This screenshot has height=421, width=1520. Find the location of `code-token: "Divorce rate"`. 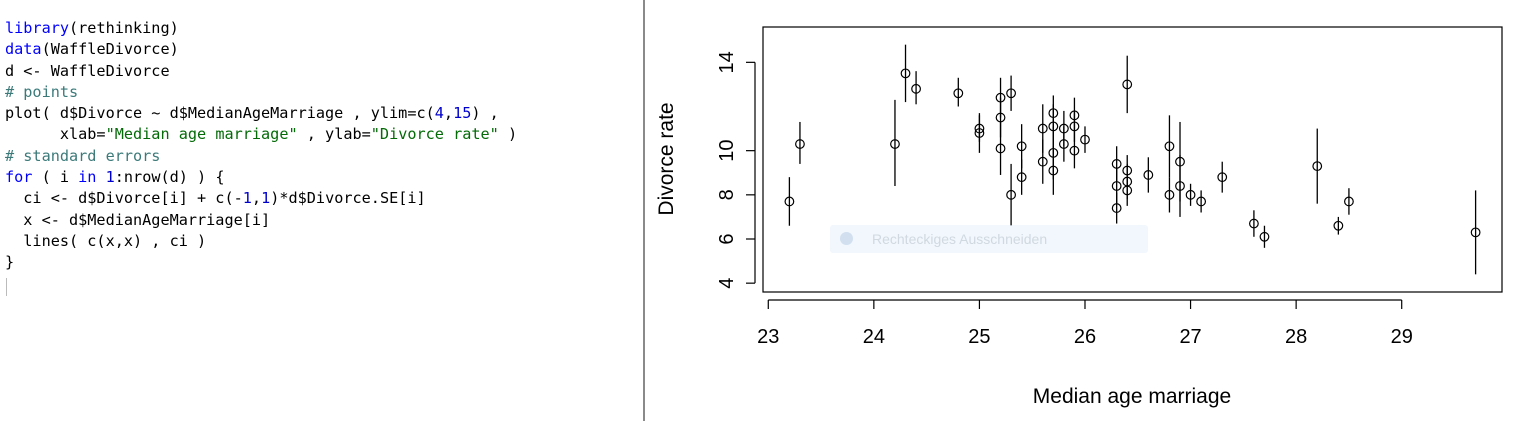

code-token: "Divorce rate" is located at coordinates (434, 134).